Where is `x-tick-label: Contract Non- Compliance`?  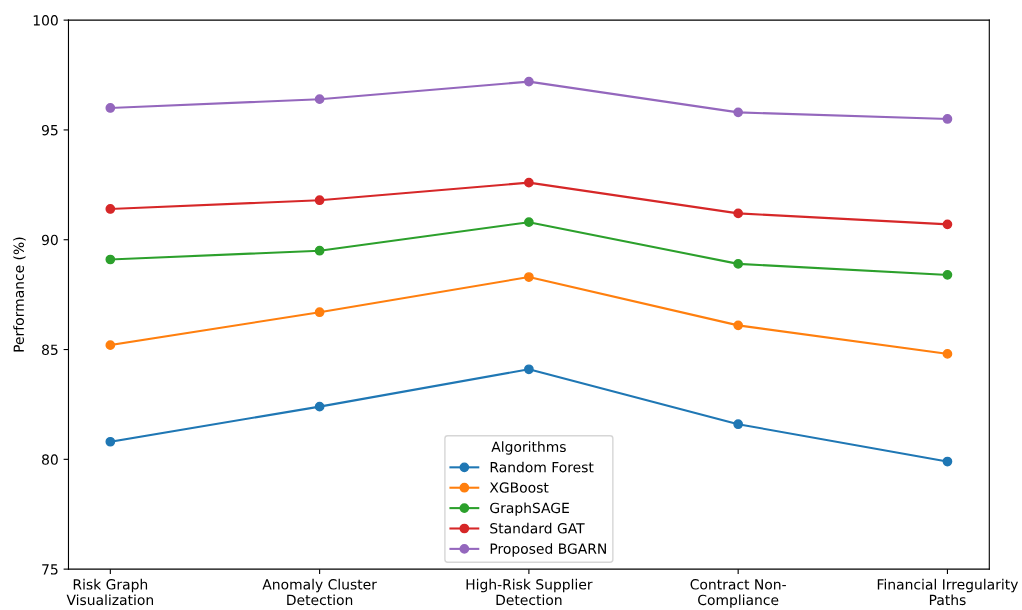
x-tick-label: Contract Non- Compliance is located at coordinates (738, 593).